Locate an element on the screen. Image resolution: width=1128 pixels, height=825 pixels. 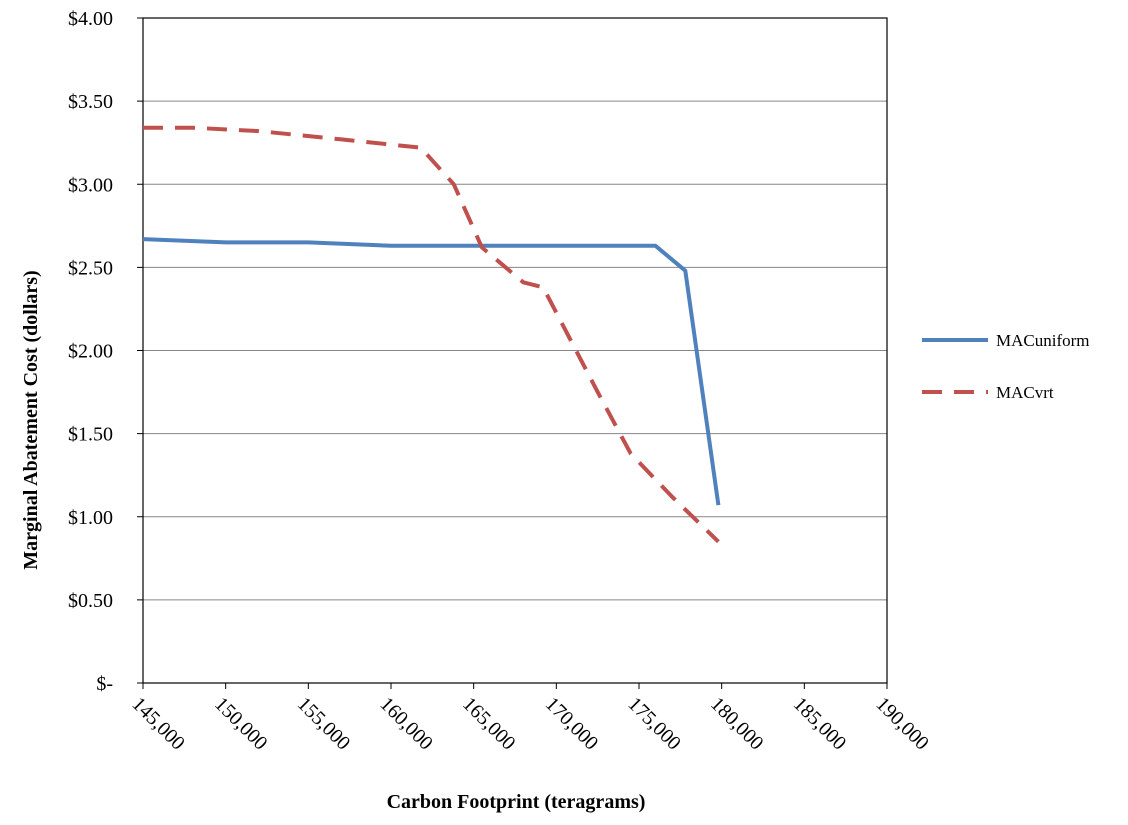
x-tick-label-2: 155,000 is located at coordinates (324, 724).